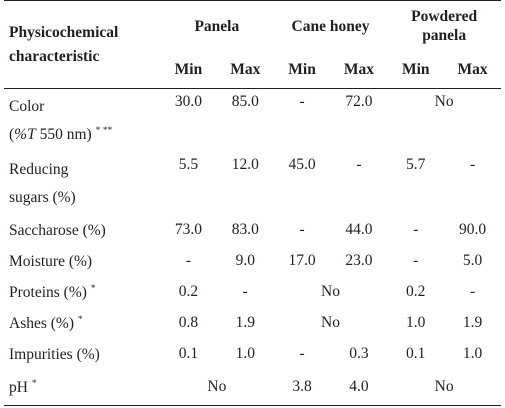 Image resolution: width=505 pixels, height=408 pixels. I want to click on row-label: Impurities (%), so click(54, 354).